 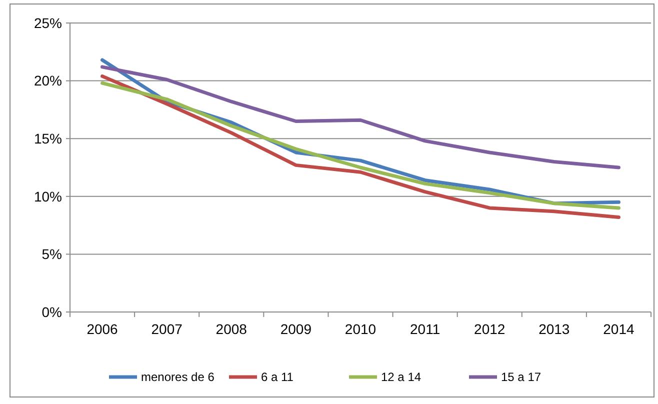 What do you see at coordinates (48, 22) in the screenshot?
I see `y-tick-label: 25%` at bounding box center [48, 22].